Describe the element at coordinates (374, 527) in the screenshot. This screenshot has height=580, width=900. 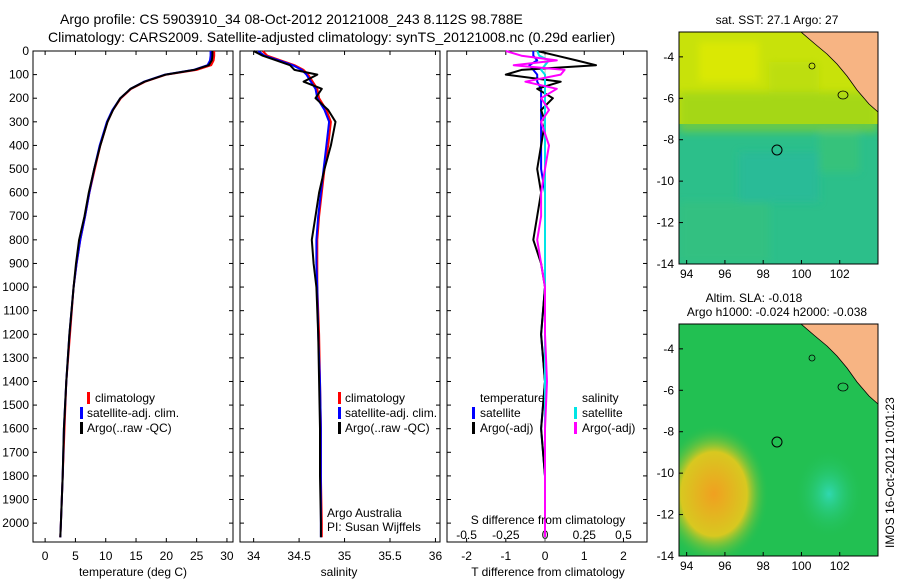
I see `pi-label: PI: Susan Wijffels` at that location.